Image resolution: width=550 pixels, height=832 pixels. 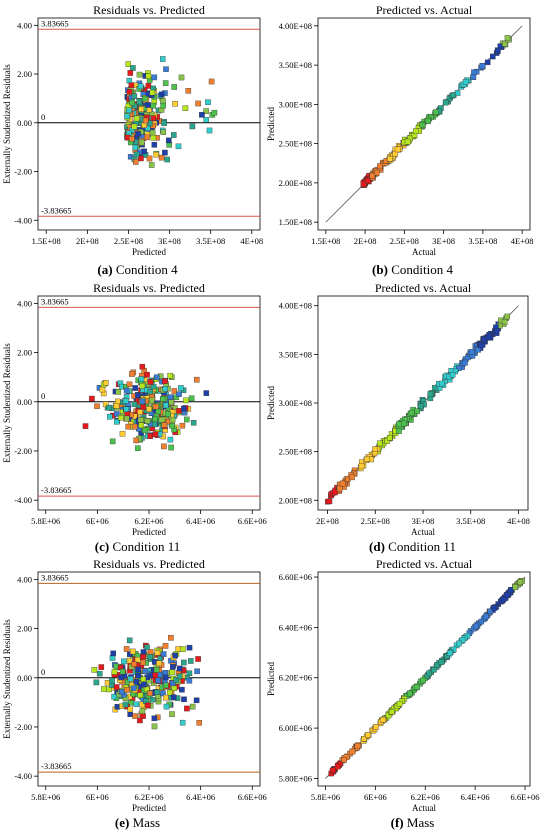 I want to click on chart-e-ref-label: -3.83665, so click(x=56, y=766).